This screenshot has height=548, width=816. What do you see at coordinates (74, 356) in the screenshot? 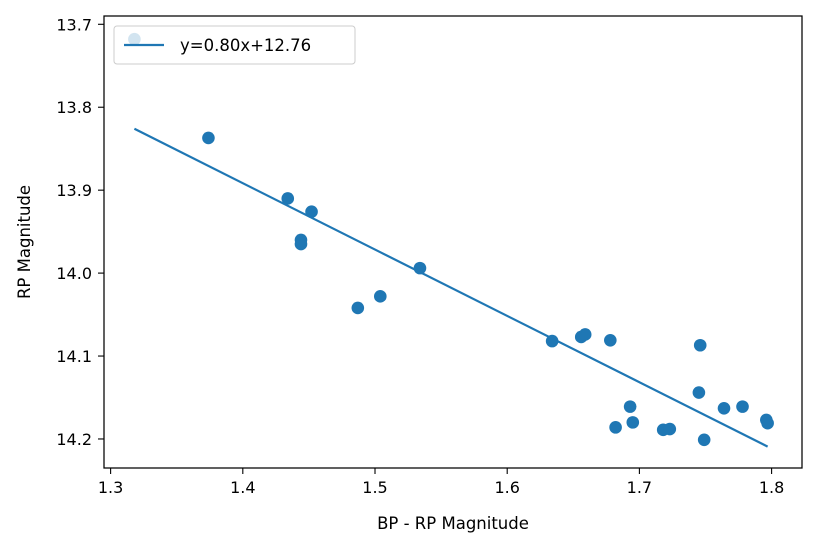
I see `y-tick-label: 14.1` at bounding box center [74, 356].